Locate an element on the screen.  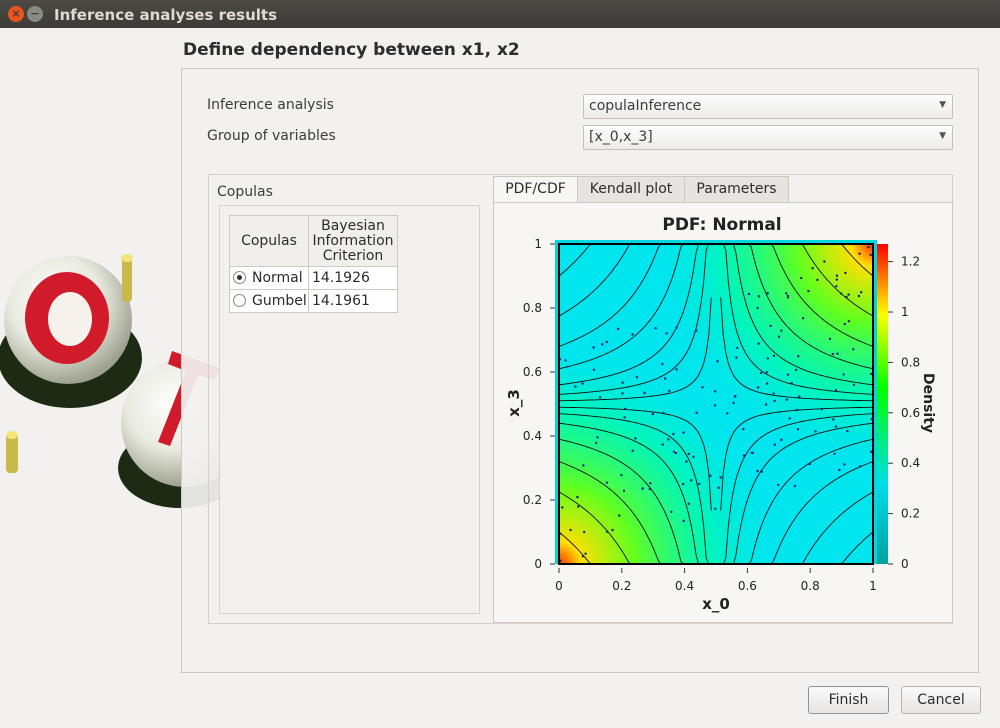
column-header-bic: Bayesian Information Criterion is located at coordinates (353, 241).